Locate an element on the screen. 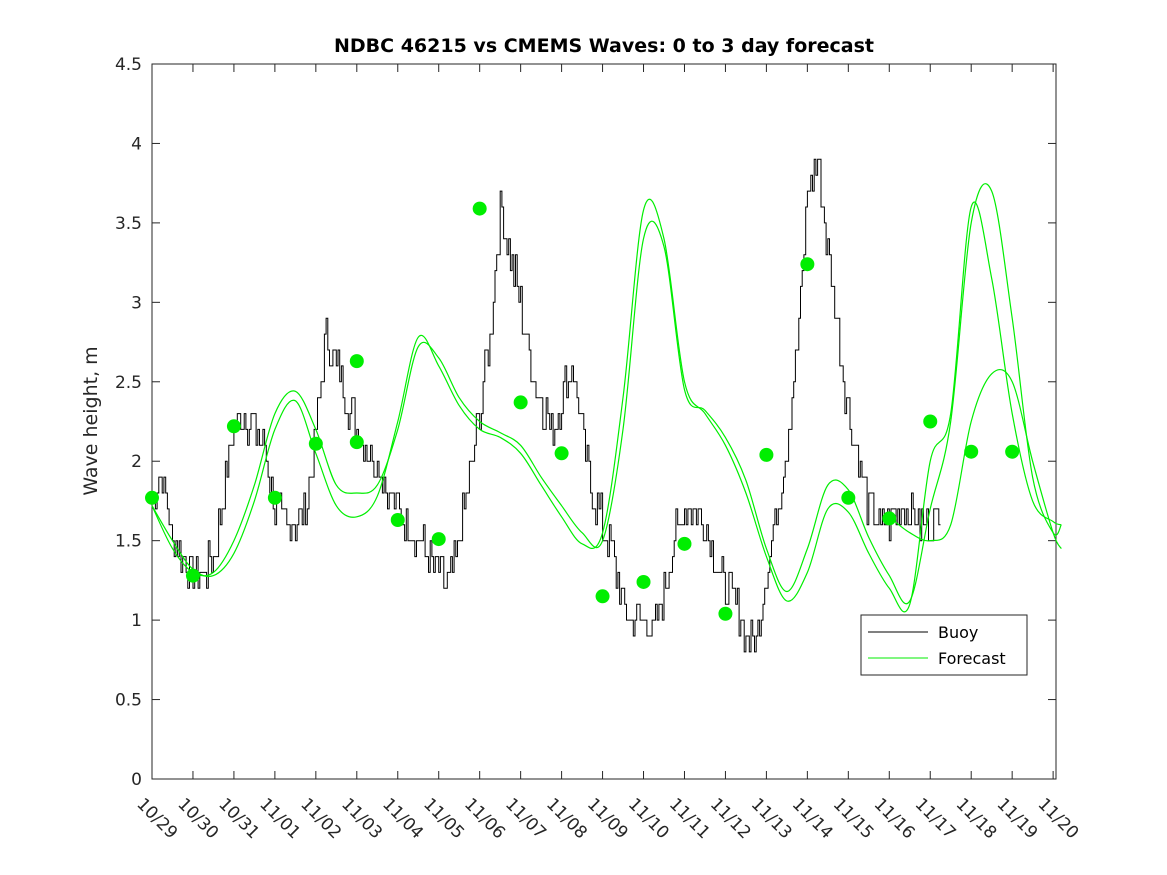 The image size is (1167, 875). y-tick-label: 1.5 is located at coordinates (128, 542).